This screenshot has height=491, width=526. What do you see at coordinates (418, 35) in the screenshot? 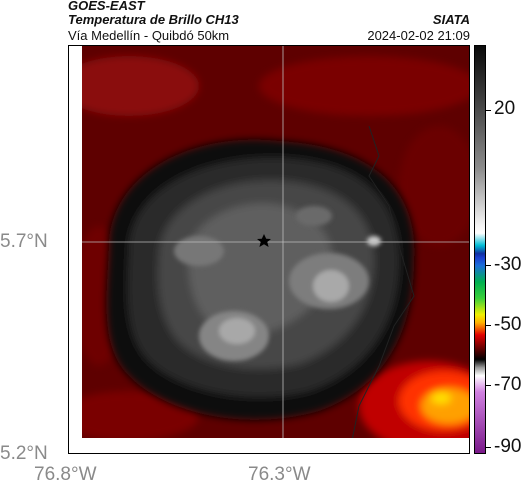
I see `datetime-label: 2024-02-02 21:09` at bounding box center [418, 35].